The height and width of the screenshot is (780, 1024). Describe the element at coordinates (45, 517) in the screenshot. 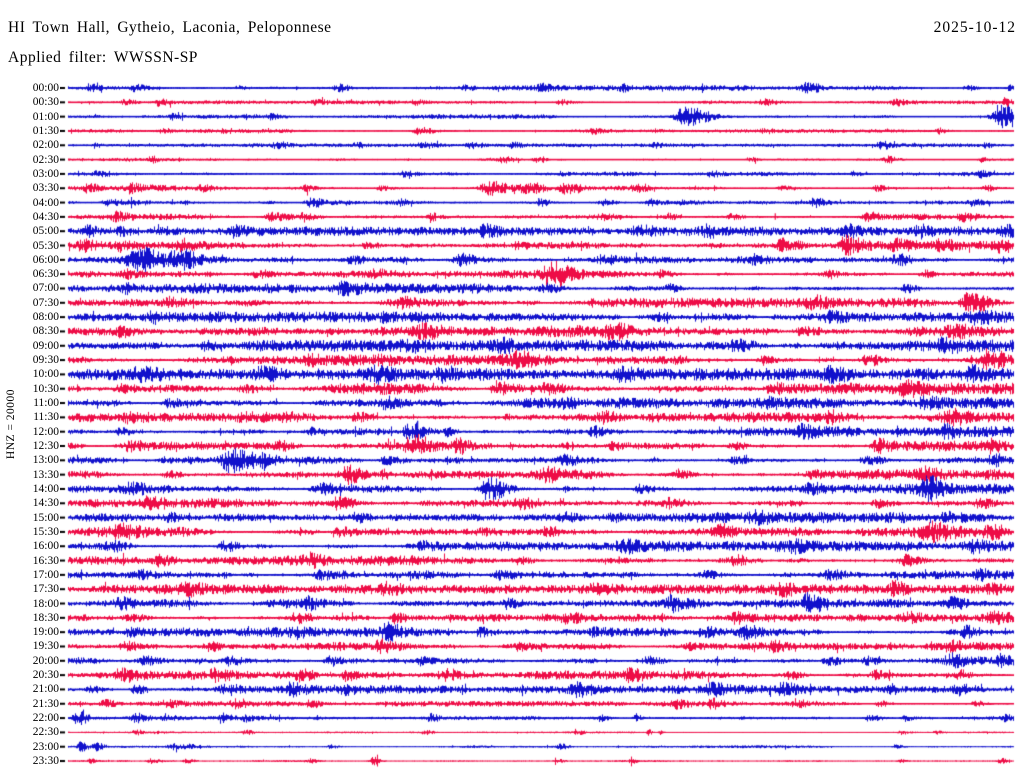

I see `time-label: 15:00` at that location.